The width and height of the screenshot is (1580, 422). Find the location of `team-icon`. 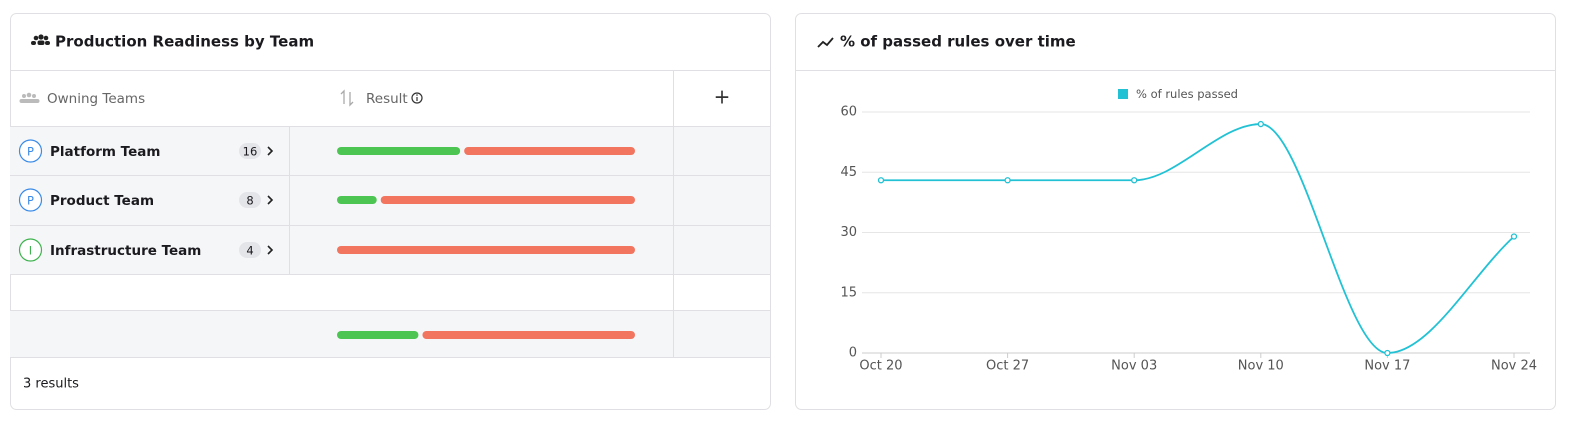

team-icon is located at coordinates (40, 39).